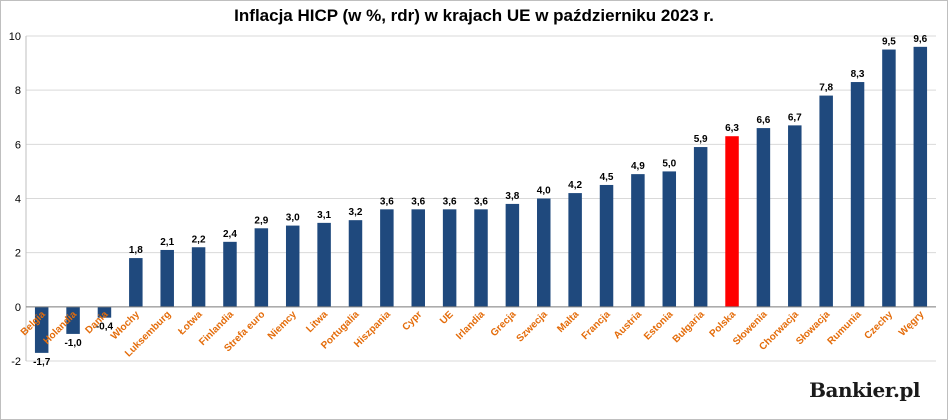 The width and height of the screenshot is (948, 420). Describe the element at coordinates (889, 42) in the screenshot. I see `data-label: 9,5` at that location.